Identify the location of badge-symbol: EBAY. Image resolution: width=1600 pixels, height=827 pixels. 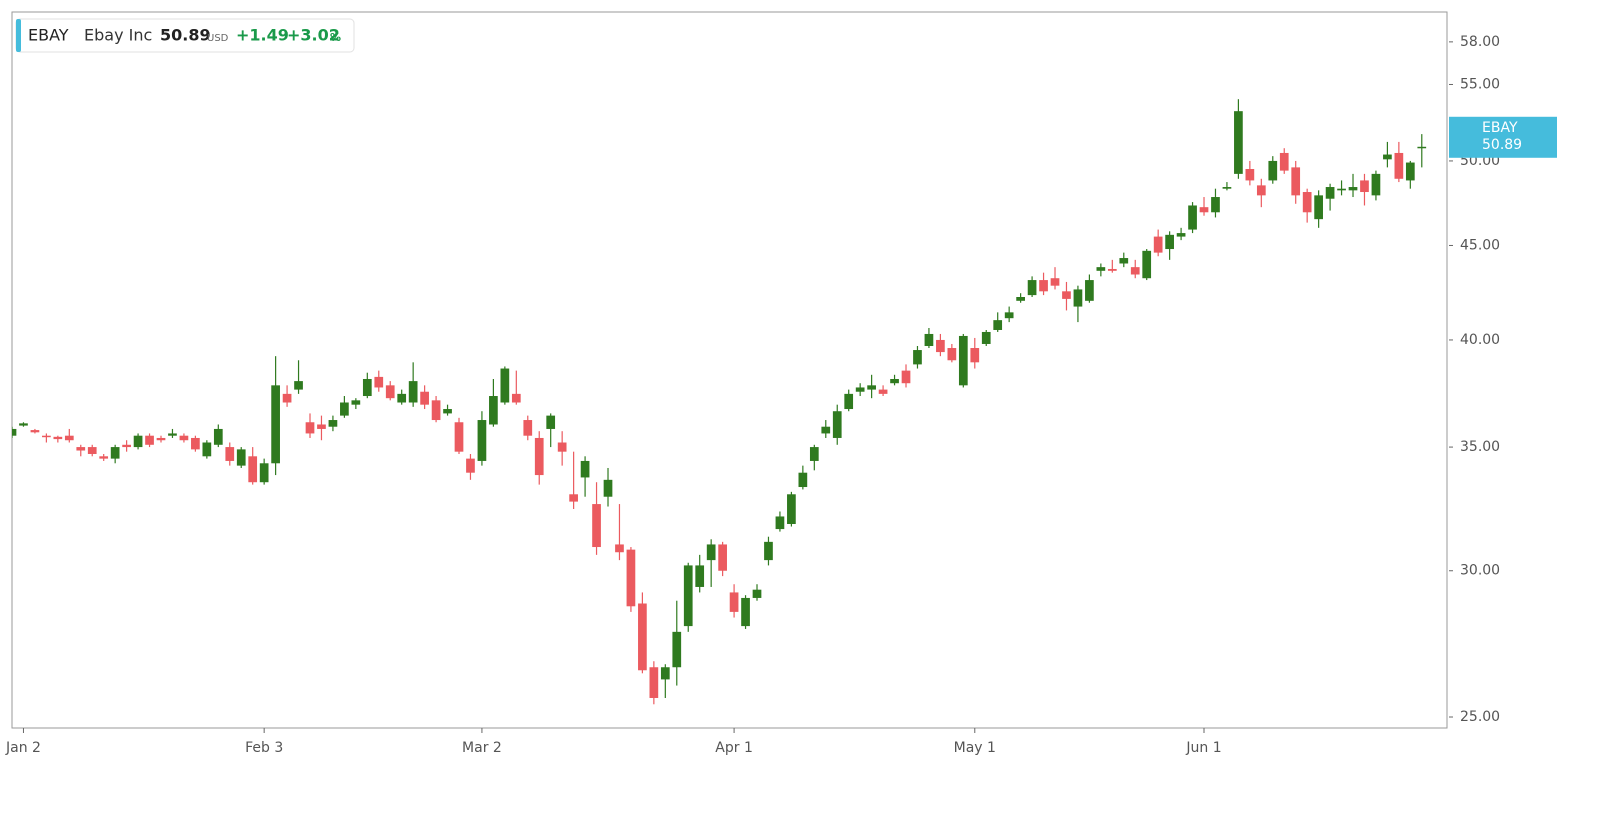
(1500, 128).